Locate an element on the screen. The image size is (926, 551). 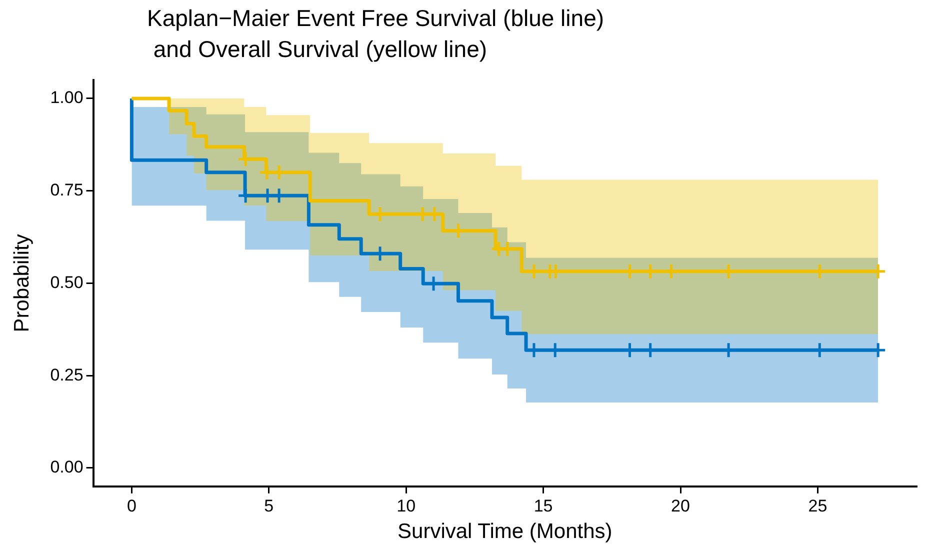
y-tick-label: 0.00 is located at coordinates (67, 467).